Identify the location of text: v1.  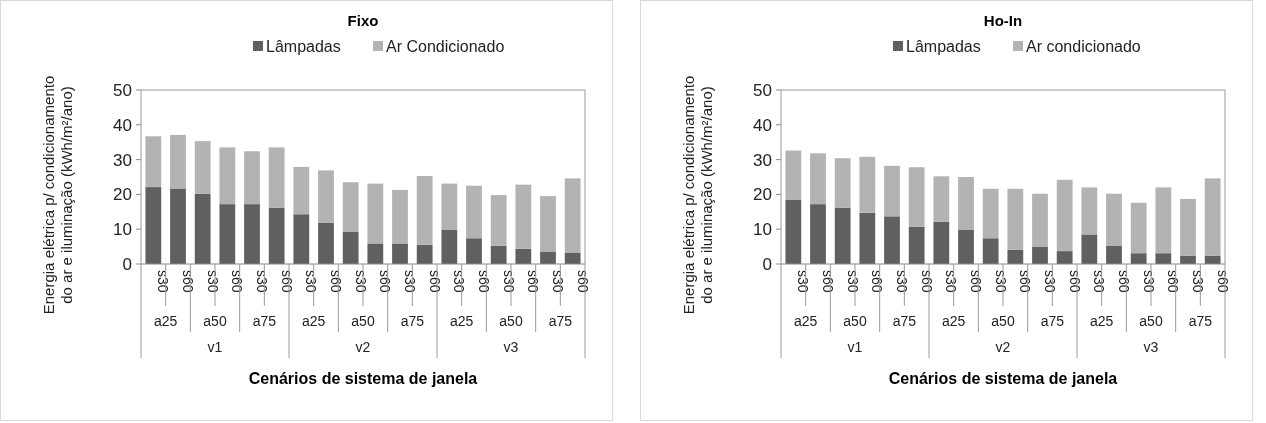
(855, 347).